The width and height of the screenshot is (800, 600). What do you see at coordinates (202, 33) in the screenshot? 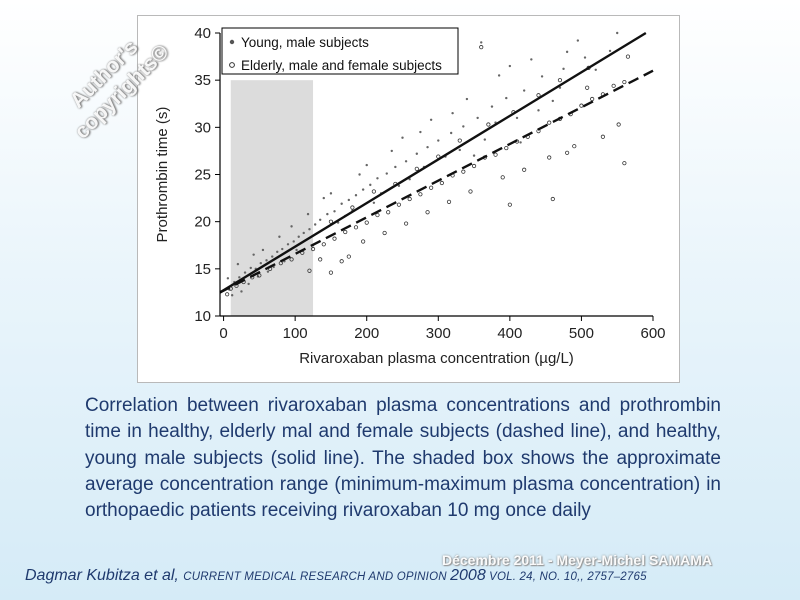
I see `y-tick-label: 40` at bounding box center [202, 33].